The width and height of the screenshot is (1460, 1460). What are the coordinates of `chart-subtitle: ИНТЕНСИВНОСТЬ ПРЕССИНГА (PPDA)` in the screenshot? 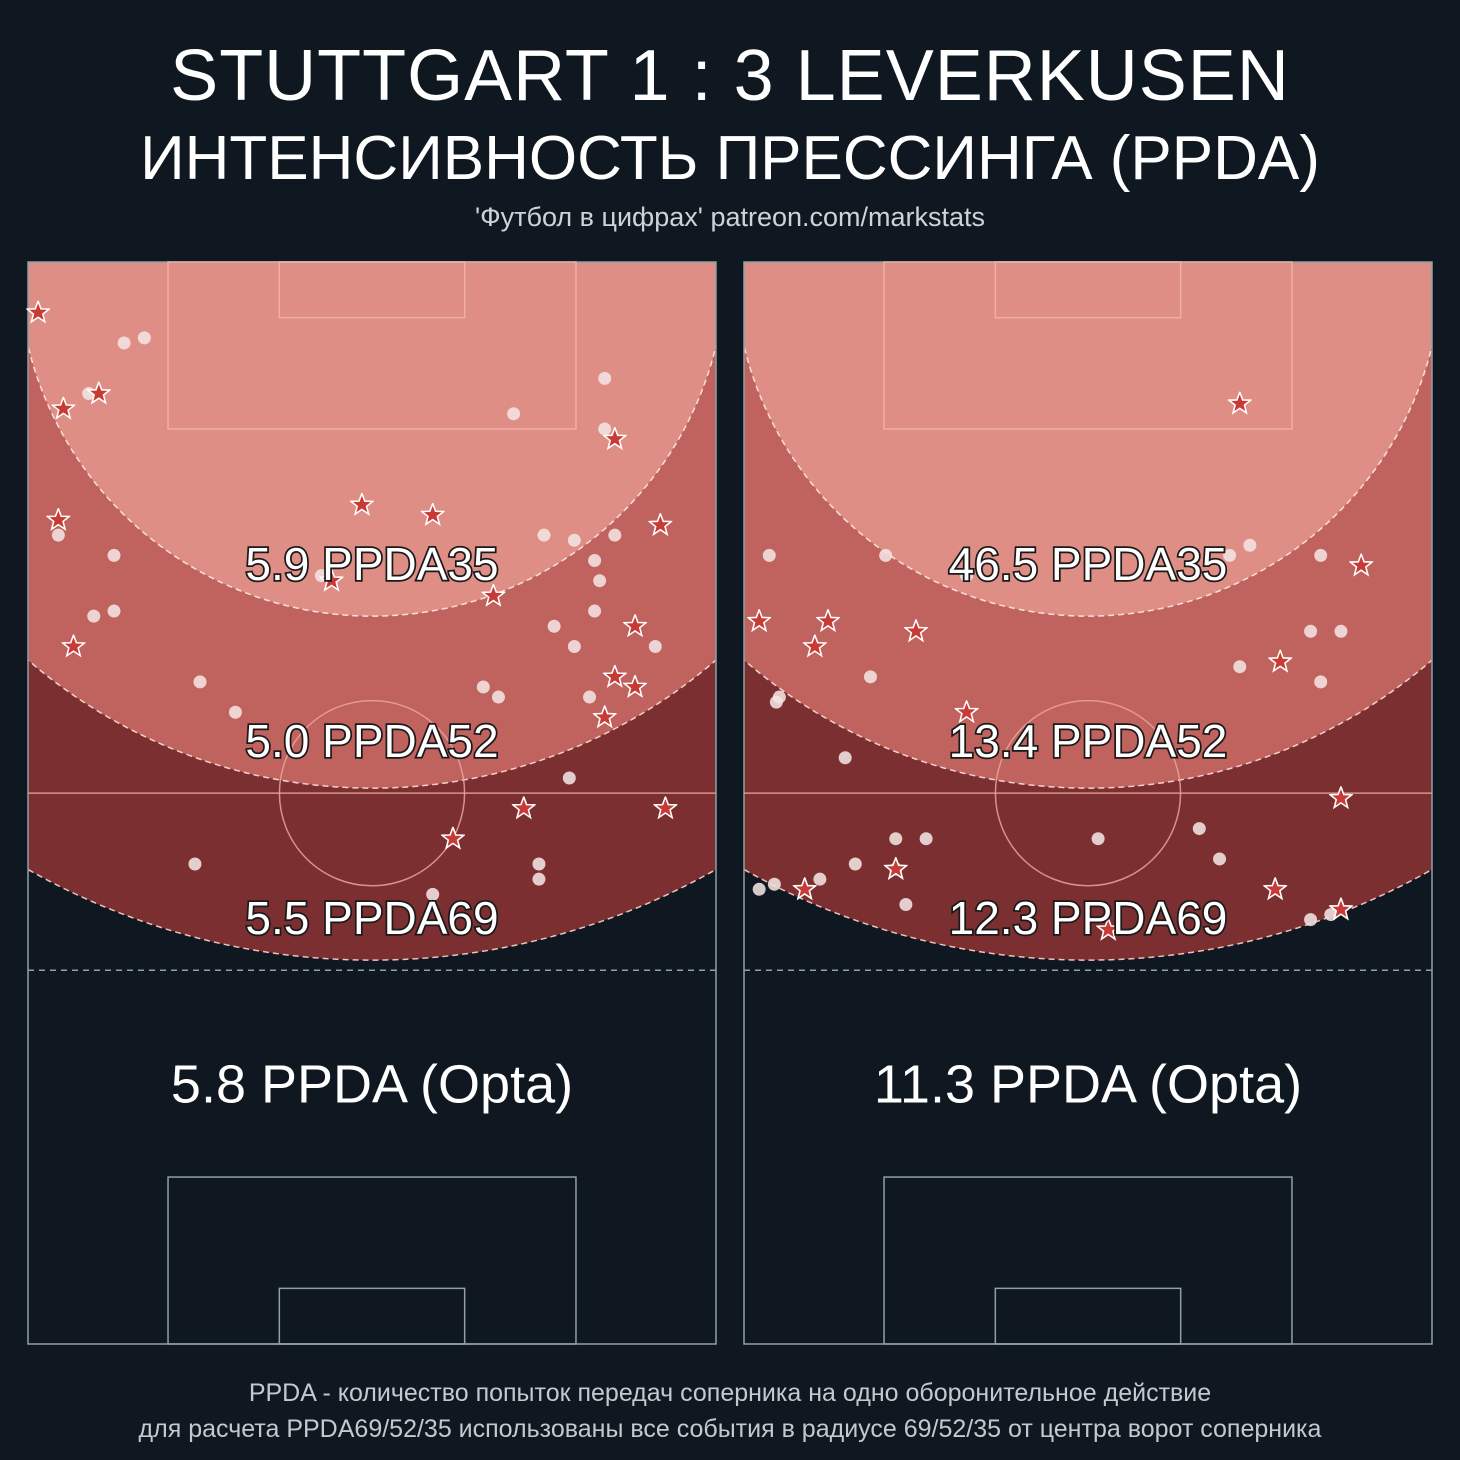 It's located at (730, 158).